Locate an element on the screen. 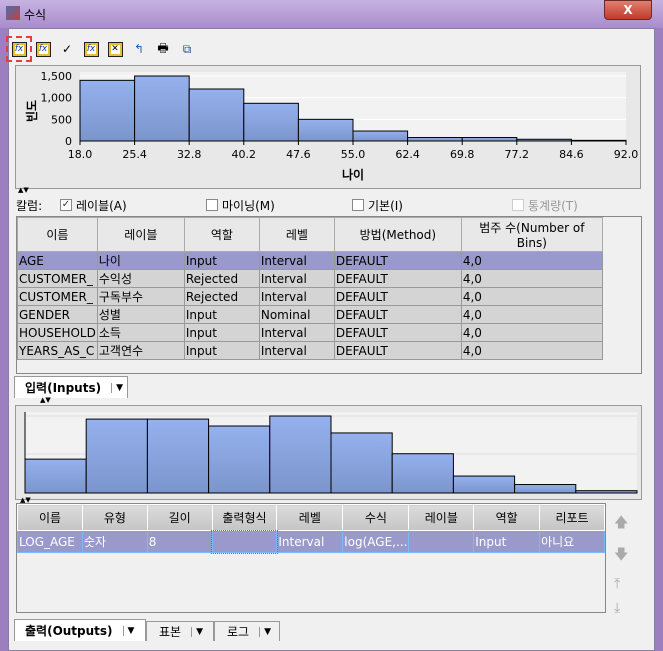  table-cell: 8 is located at coordinates (179, 541).